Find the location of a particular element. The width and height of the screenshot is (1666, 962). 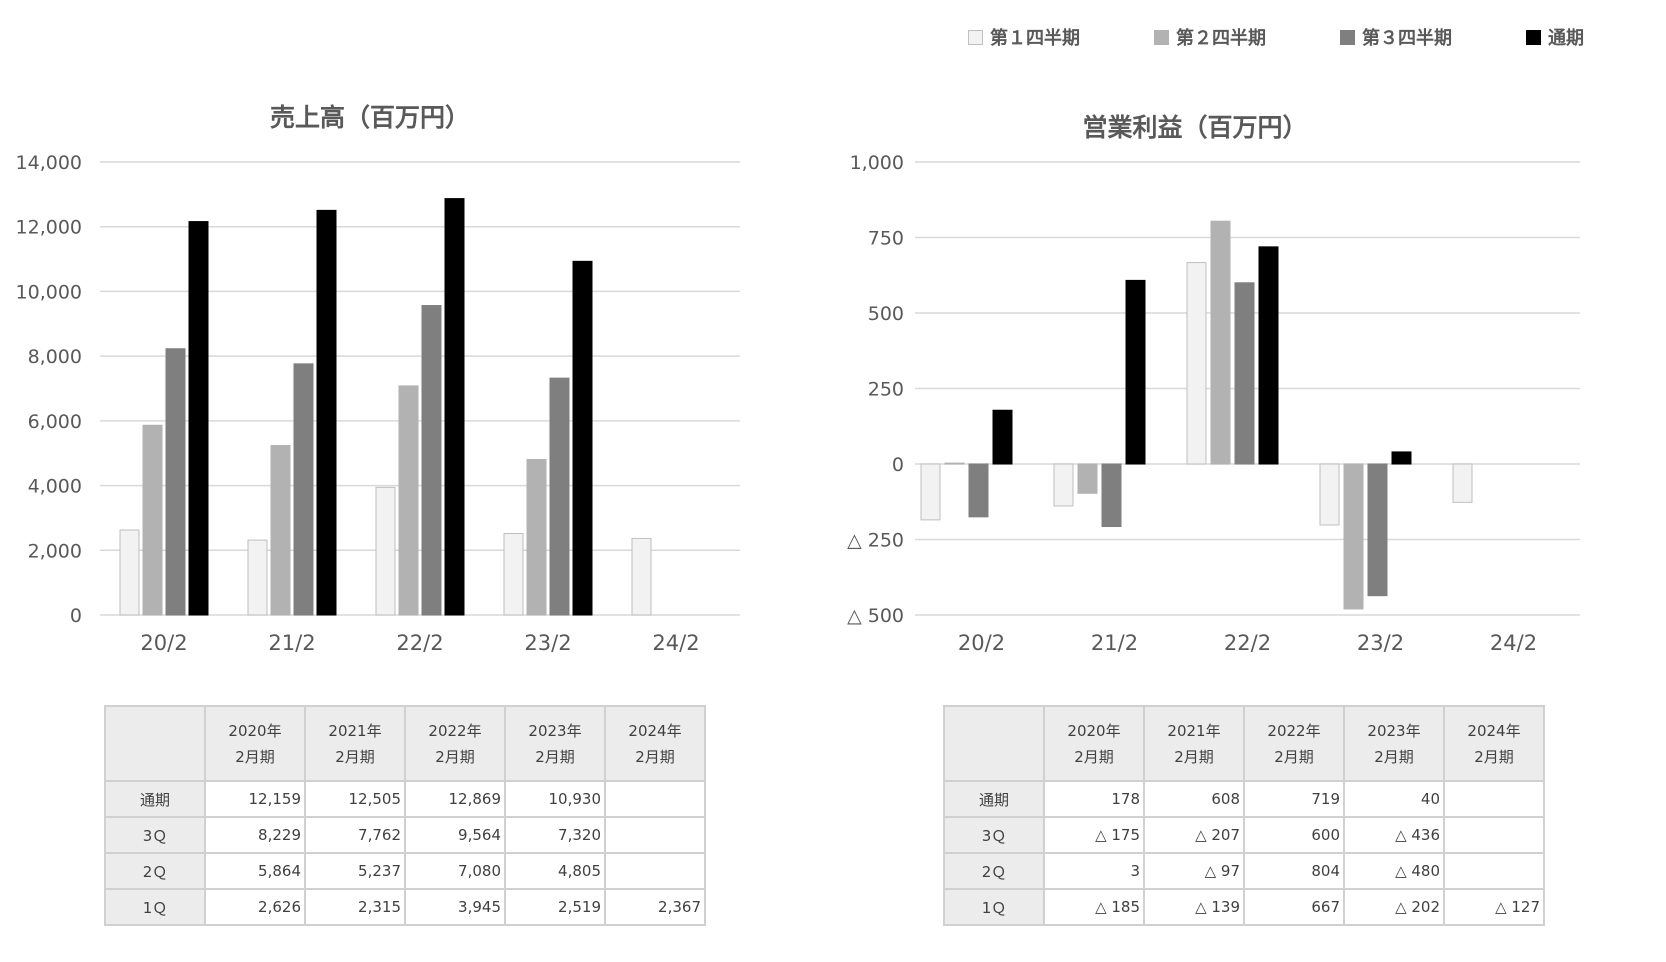

legend-item-q3: 第３四半期 is located at coordinates (1396, 37).